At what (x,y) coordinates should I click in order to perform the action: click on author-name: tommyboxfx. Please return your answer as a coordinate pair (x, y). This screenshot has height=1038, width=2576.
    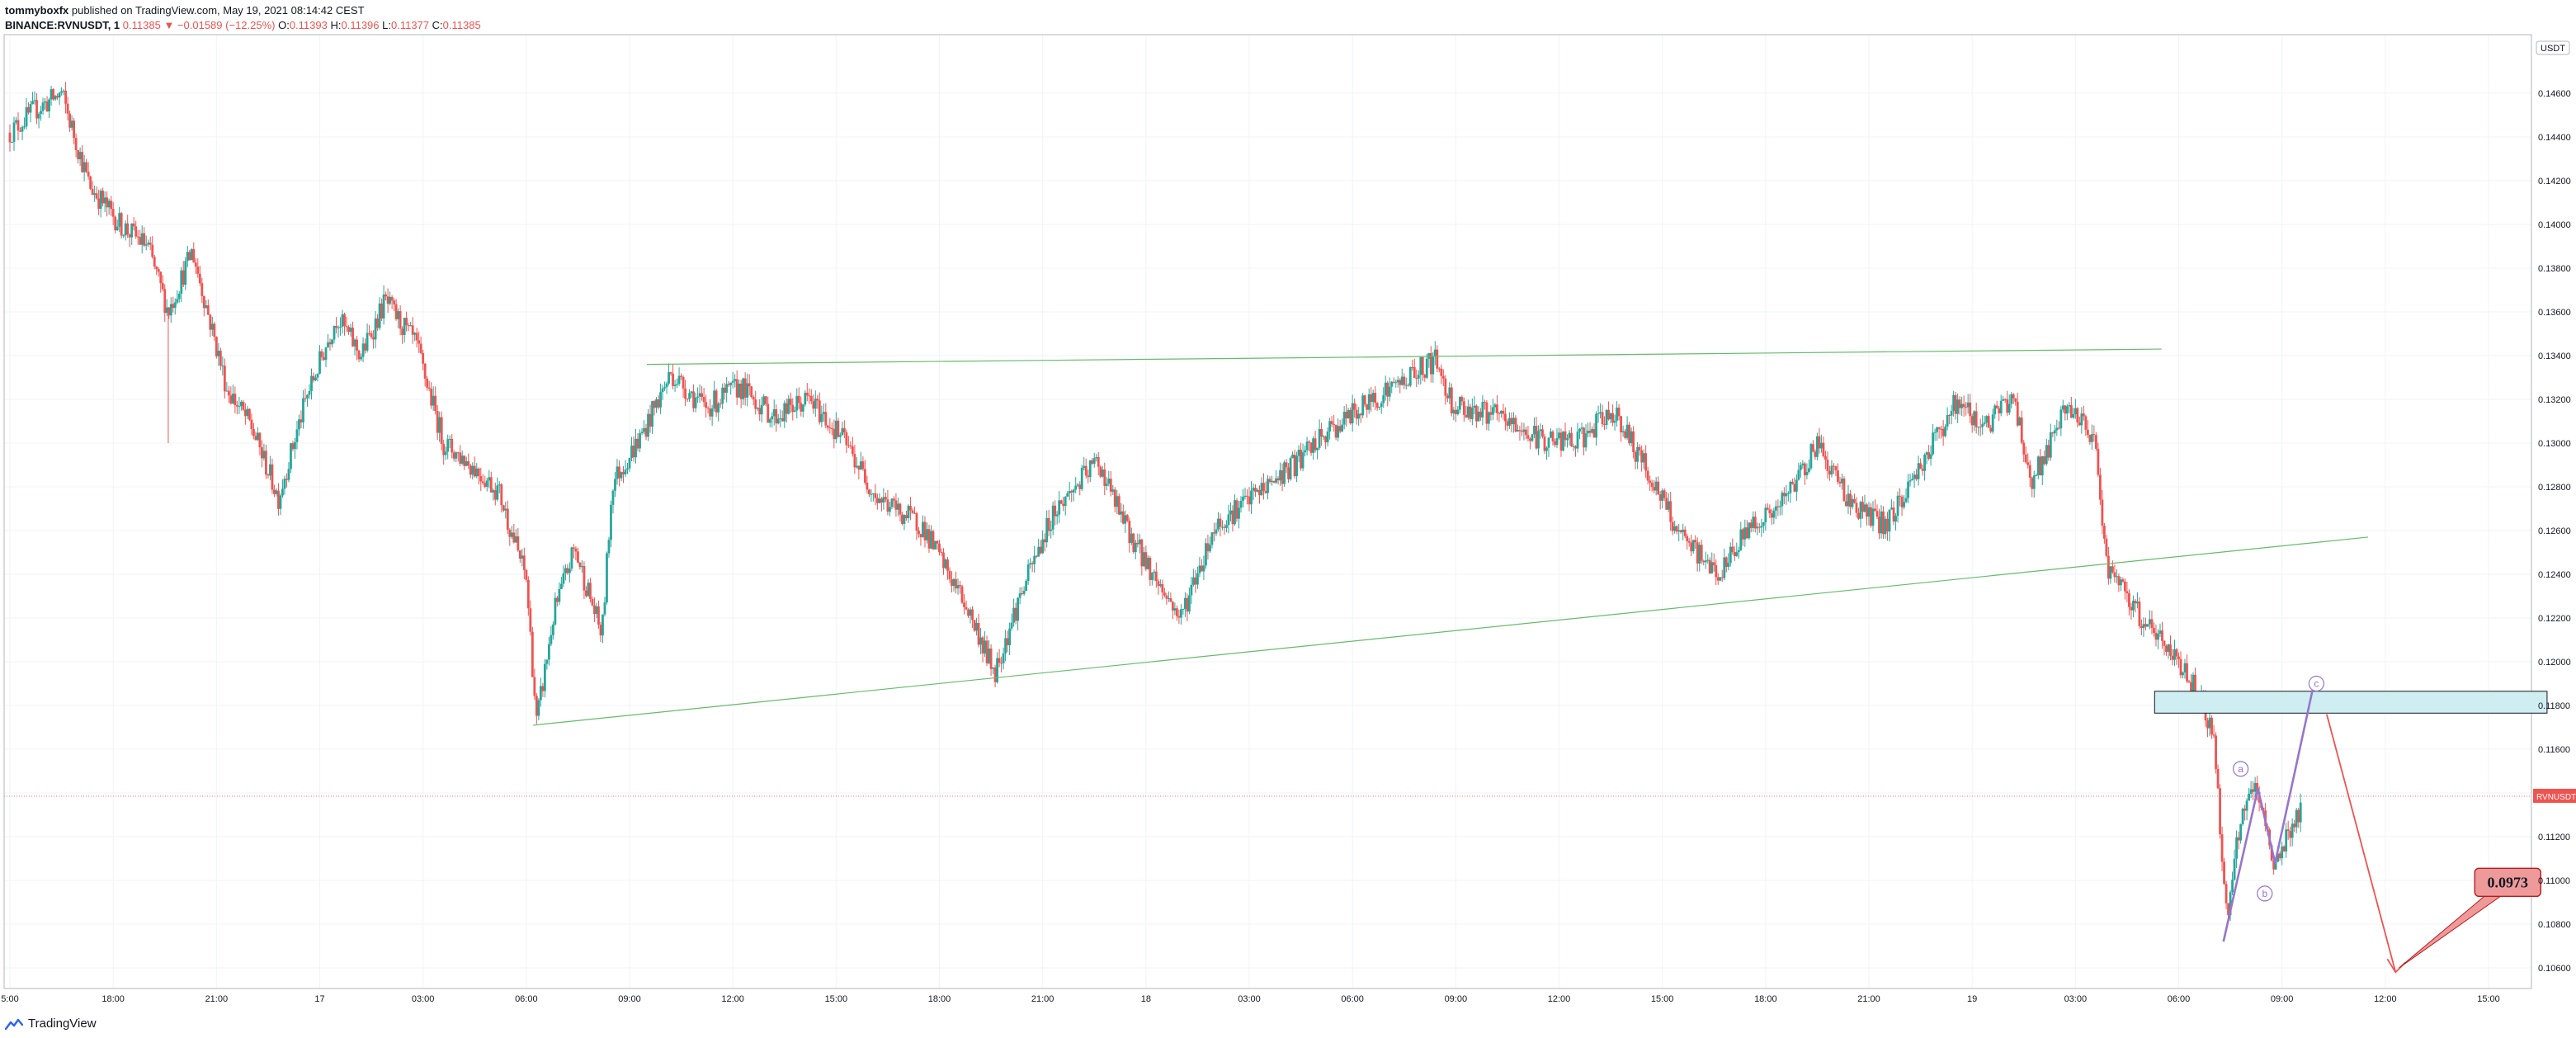
    Looking at the image, I should click on (37, 10).